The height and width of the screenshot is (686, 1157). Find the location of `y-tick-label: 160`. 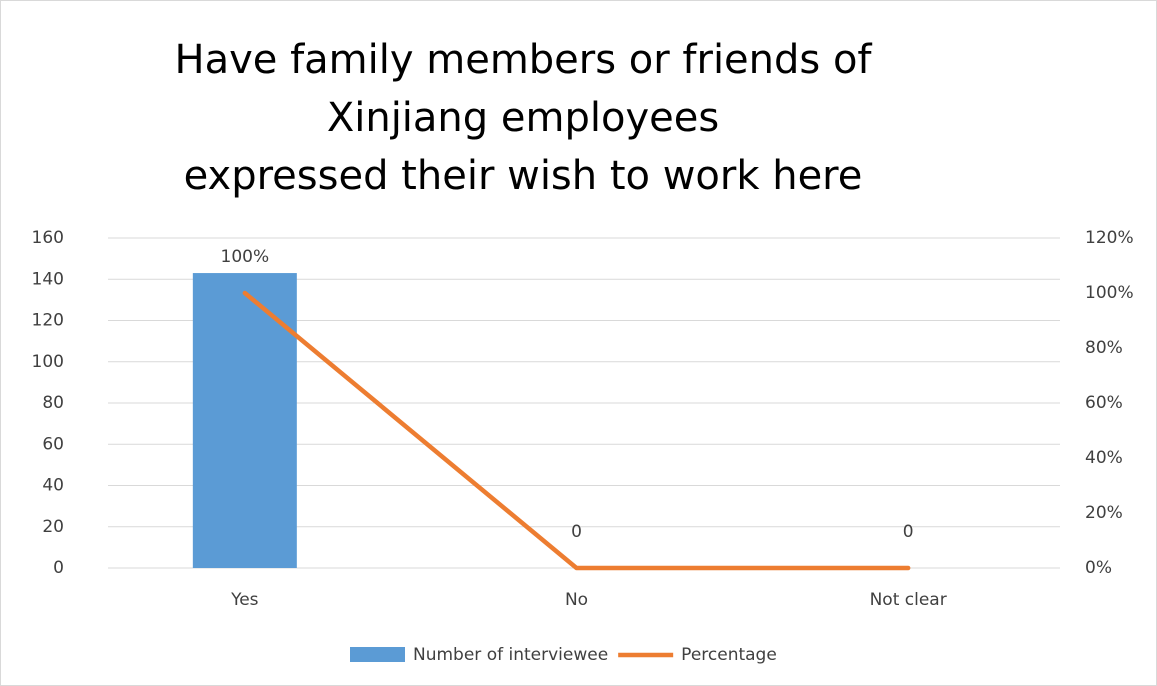

y-tick-label: 160 is located at coordinates (48, 238).